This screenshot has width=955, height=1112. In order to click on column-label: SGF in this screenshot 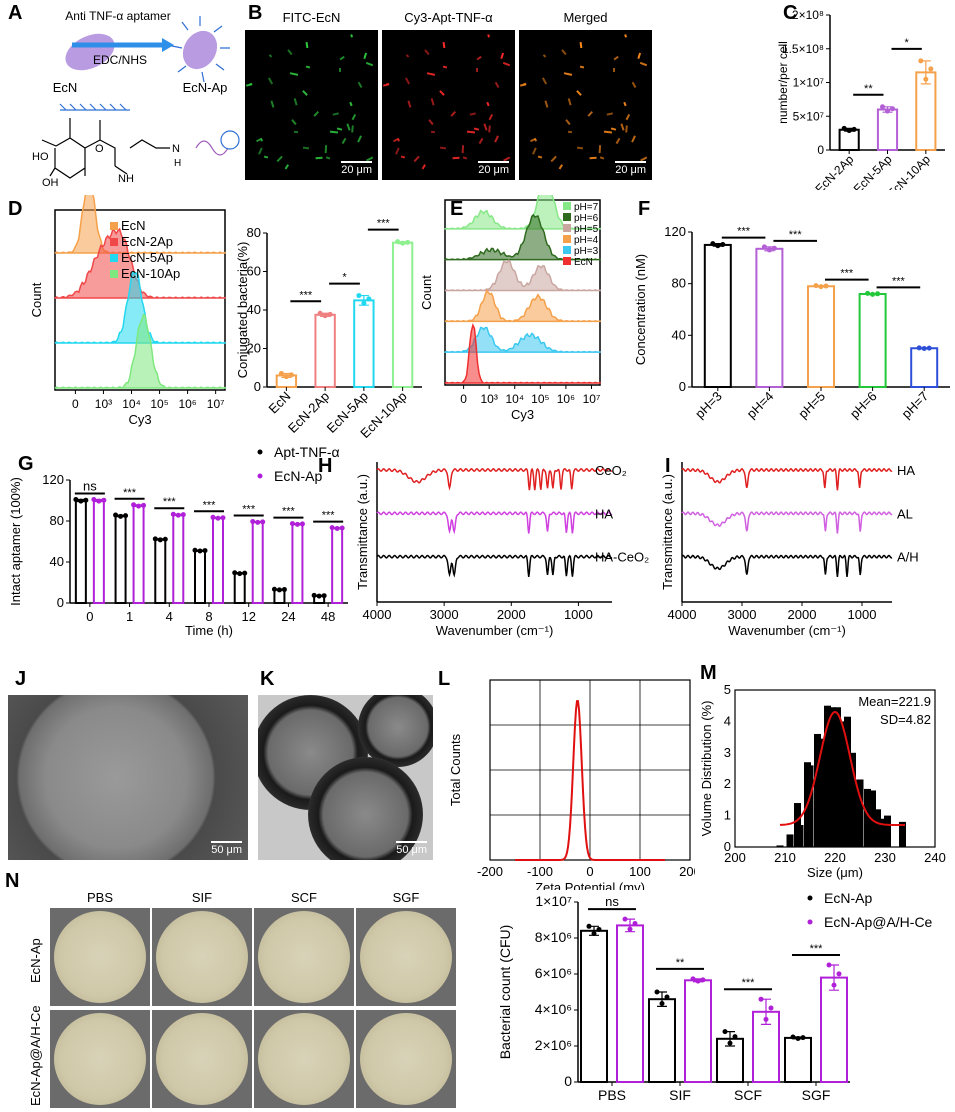, I will do `click(406, 897)`.